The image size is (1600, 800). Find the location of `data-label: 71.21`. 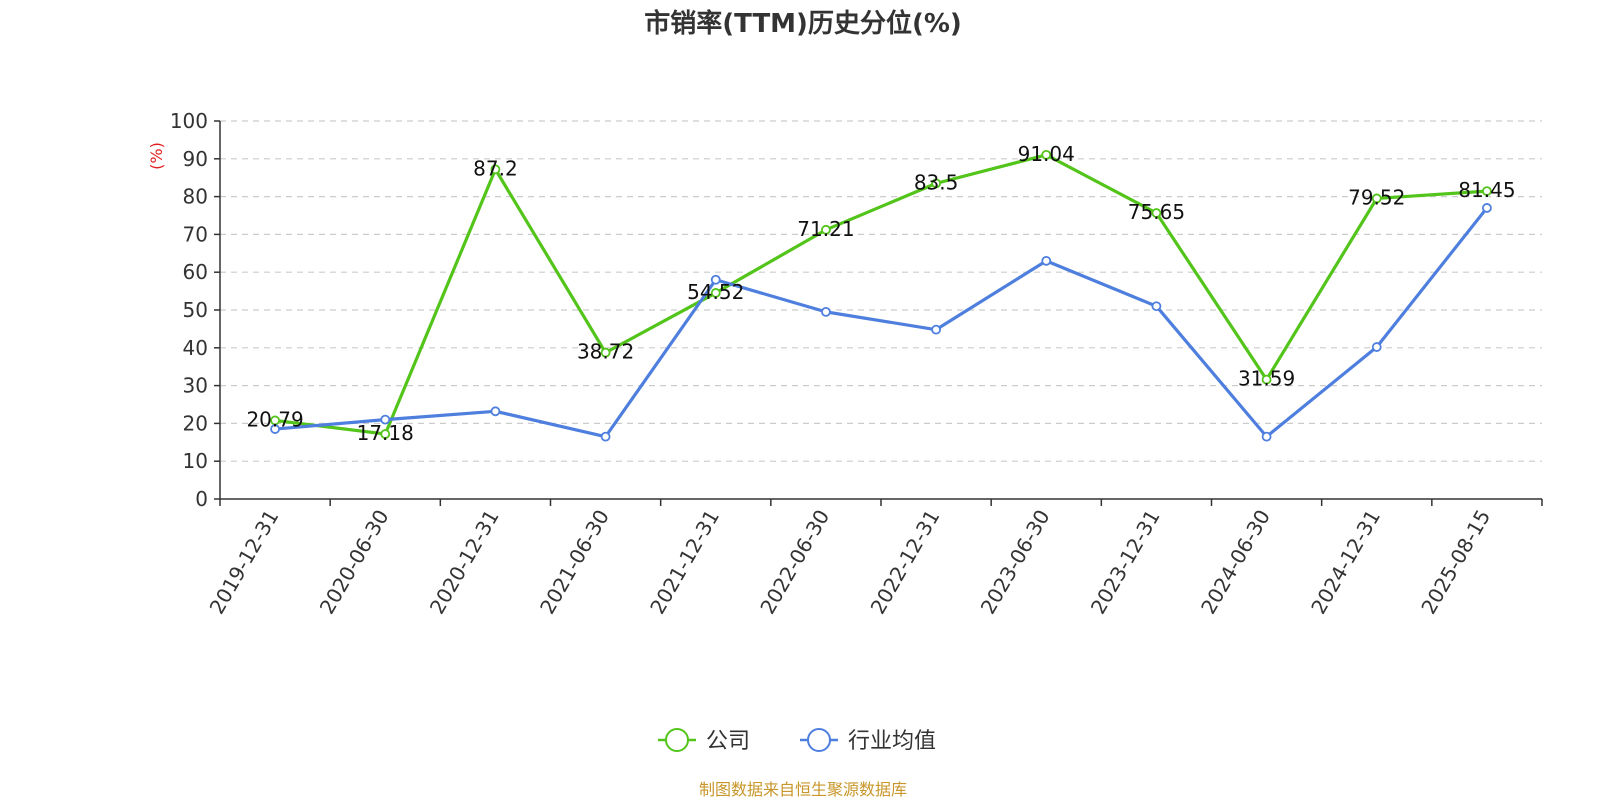

data-label: 71.21 is located at coordinates (825, 229).